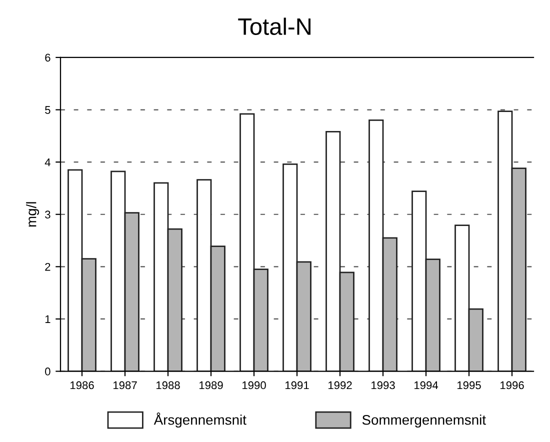 This screenshot has width=550, height=442. Describe the element at coordinates (200, 420) in the screenshot. I see `legend-label: Årsgennemsnit` at that location.